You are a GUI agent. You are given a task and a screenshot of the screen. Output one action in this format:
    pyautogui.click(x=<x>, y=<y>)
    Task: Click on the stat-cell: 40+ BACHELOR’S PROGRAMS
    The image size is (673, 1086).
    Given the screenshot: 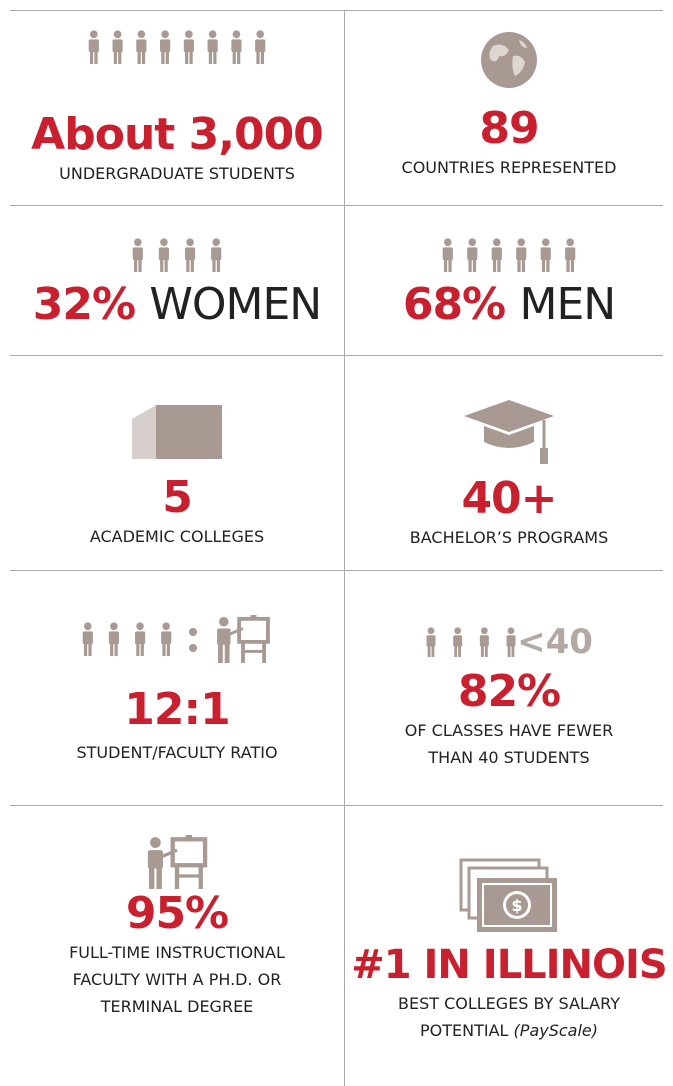 What is the action you would take?
    pyautogui.click(x=509, y=475)
    